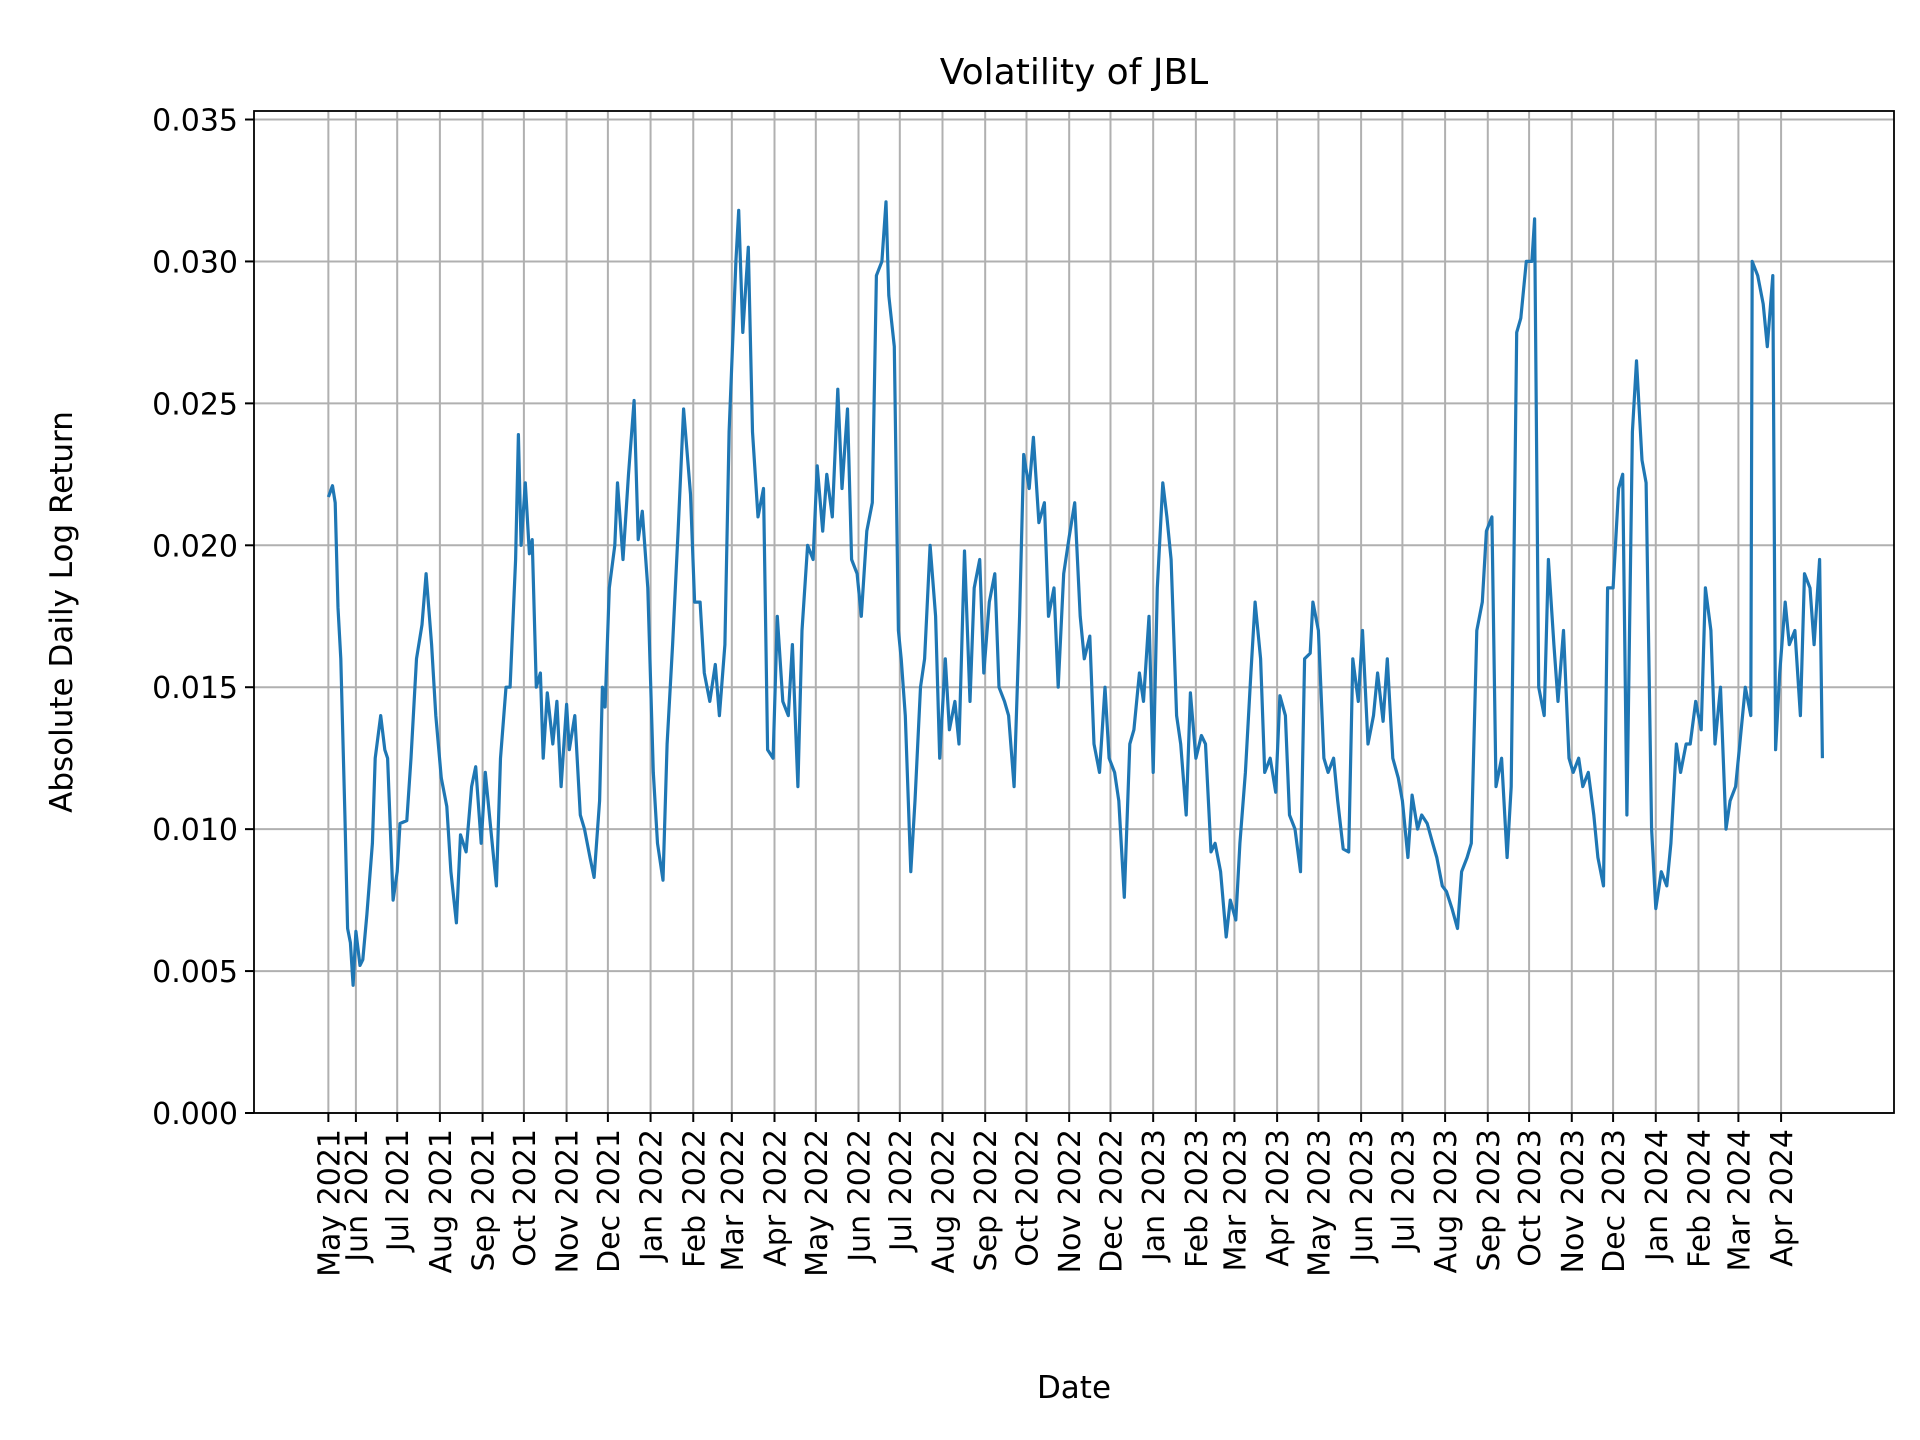 This screenshot has width=1920, height=1440. I want to click on x-tick-label: Jul 2021, so click(398, 1191).